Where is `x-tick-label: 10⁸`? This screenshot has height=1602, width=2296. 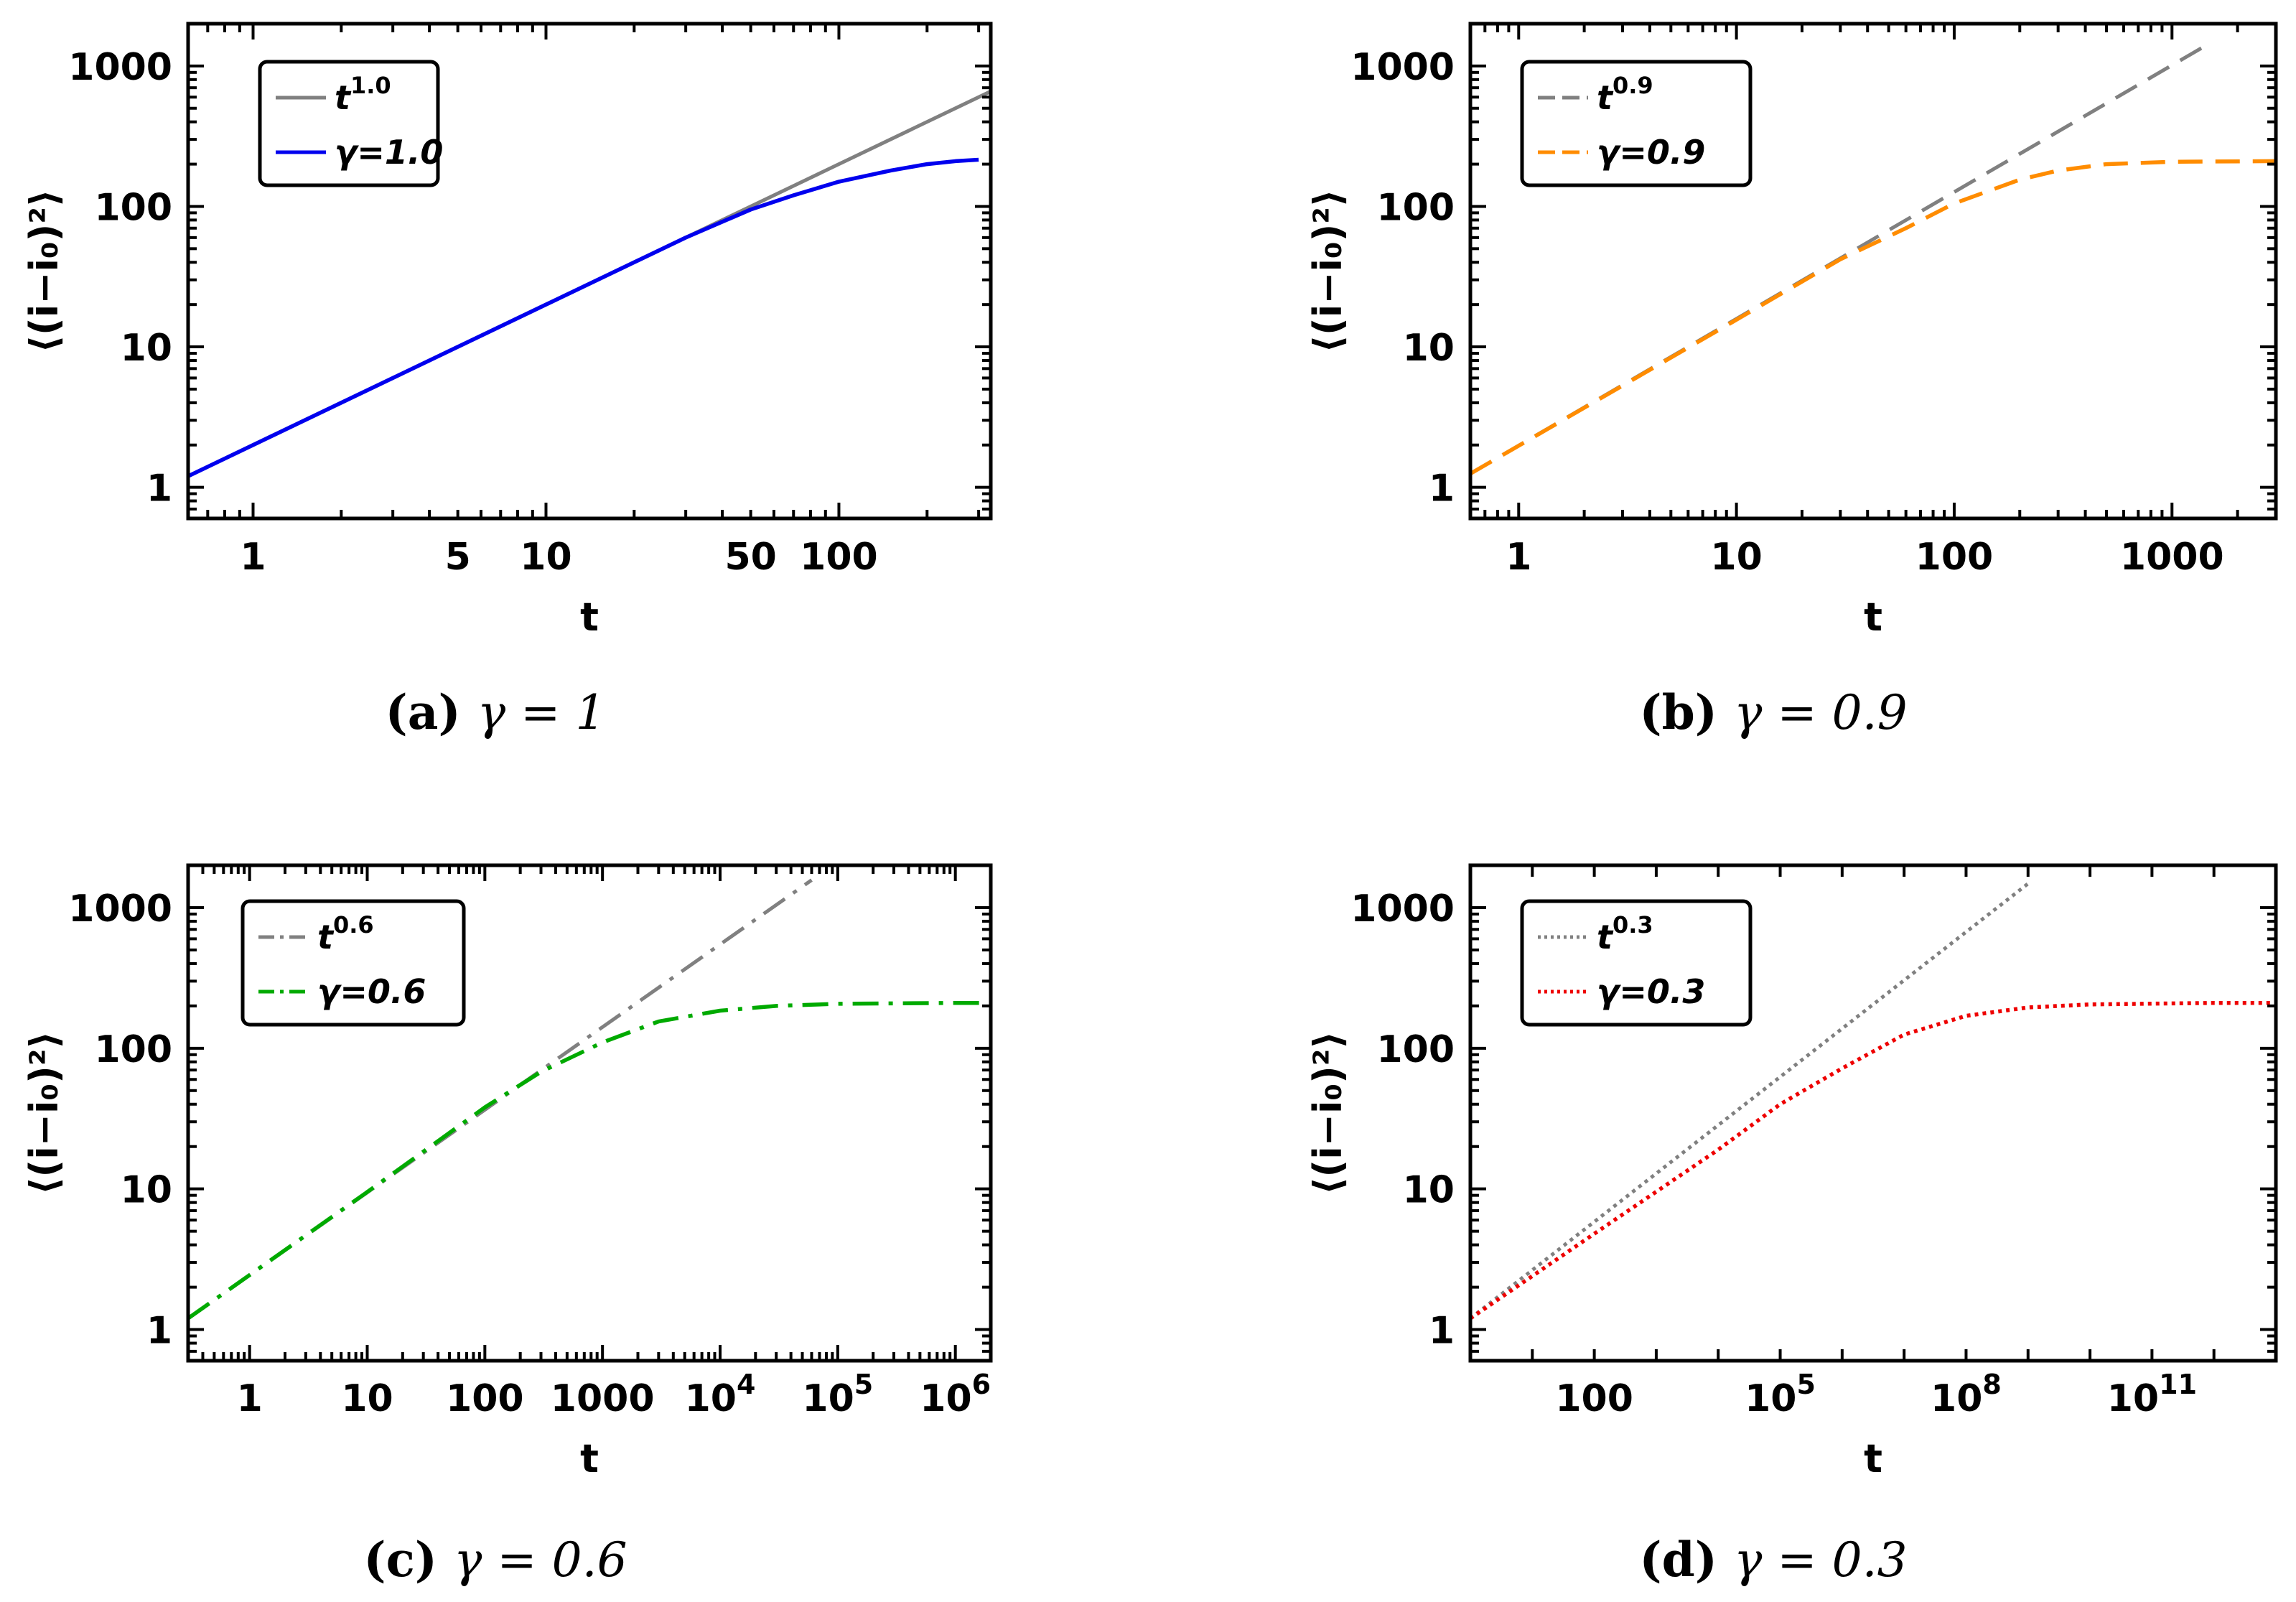 x-tick-label: 10⁸ is located at coordinates (1966, 1394).